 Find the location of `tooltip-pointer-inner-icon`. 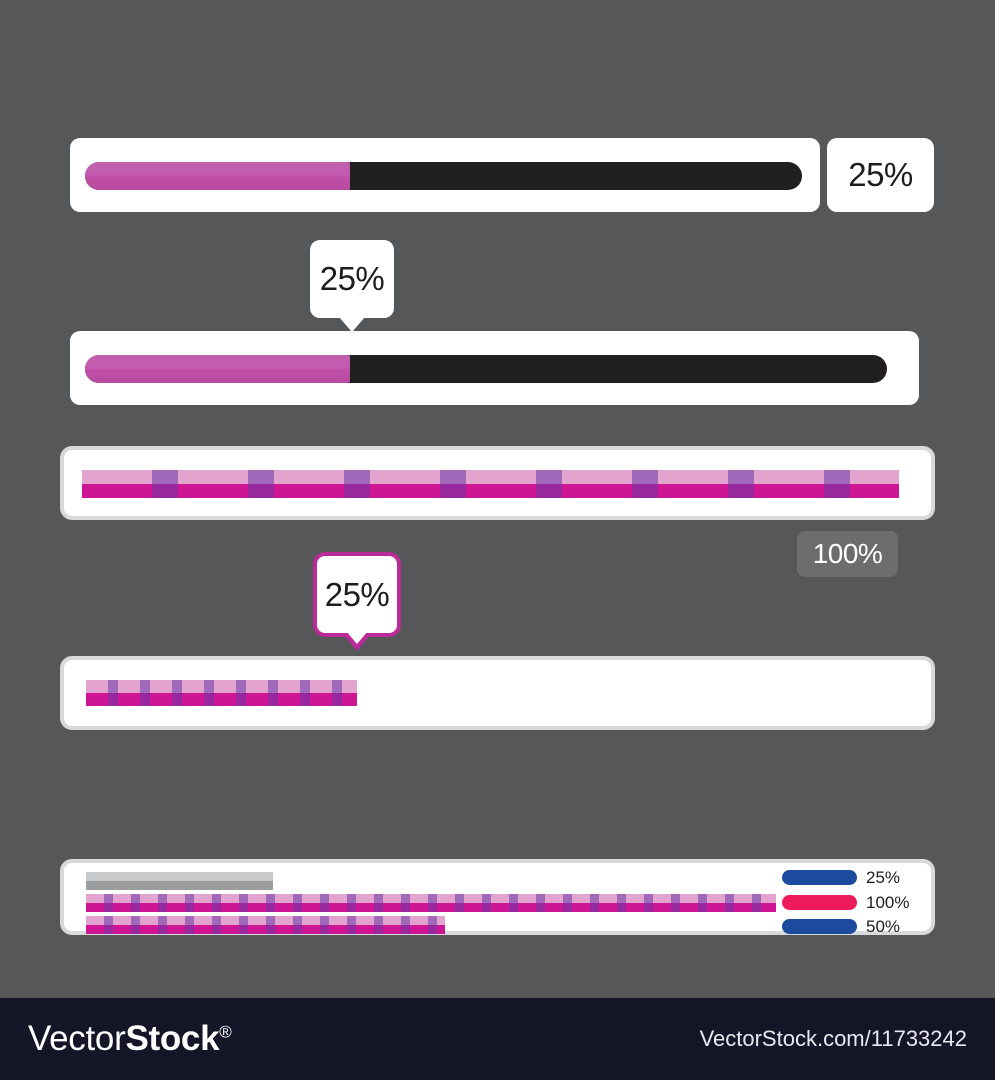

tooltip-pointer-inner-icon is located at coordinates (357, 637).